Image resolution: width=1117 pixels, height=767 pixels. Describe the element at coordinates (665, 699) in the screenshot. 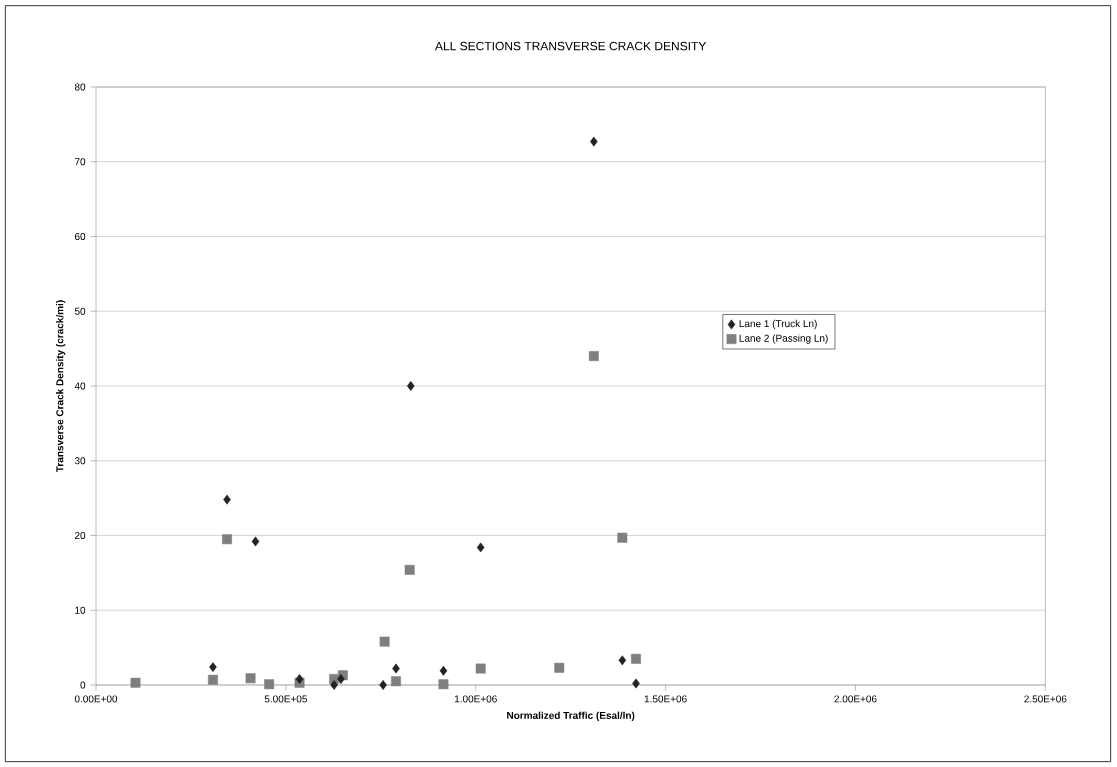

I see `x-tick-label: 1.50E+06` at that location.